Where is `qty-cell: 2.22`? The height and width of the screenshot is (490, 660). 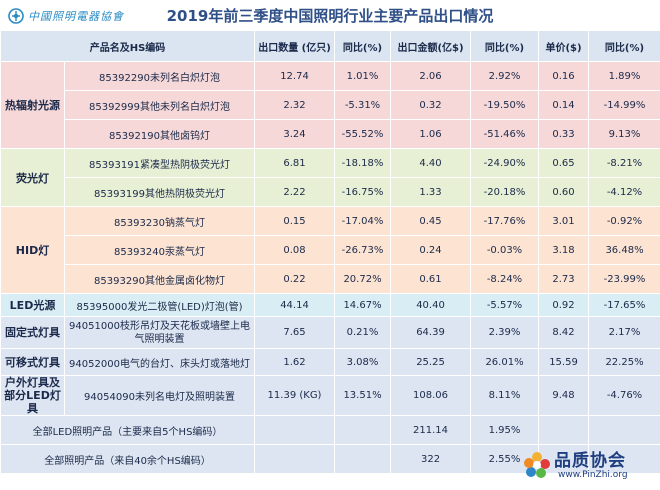
qty-cell: 2.22 is located at coordinates (295, 192).